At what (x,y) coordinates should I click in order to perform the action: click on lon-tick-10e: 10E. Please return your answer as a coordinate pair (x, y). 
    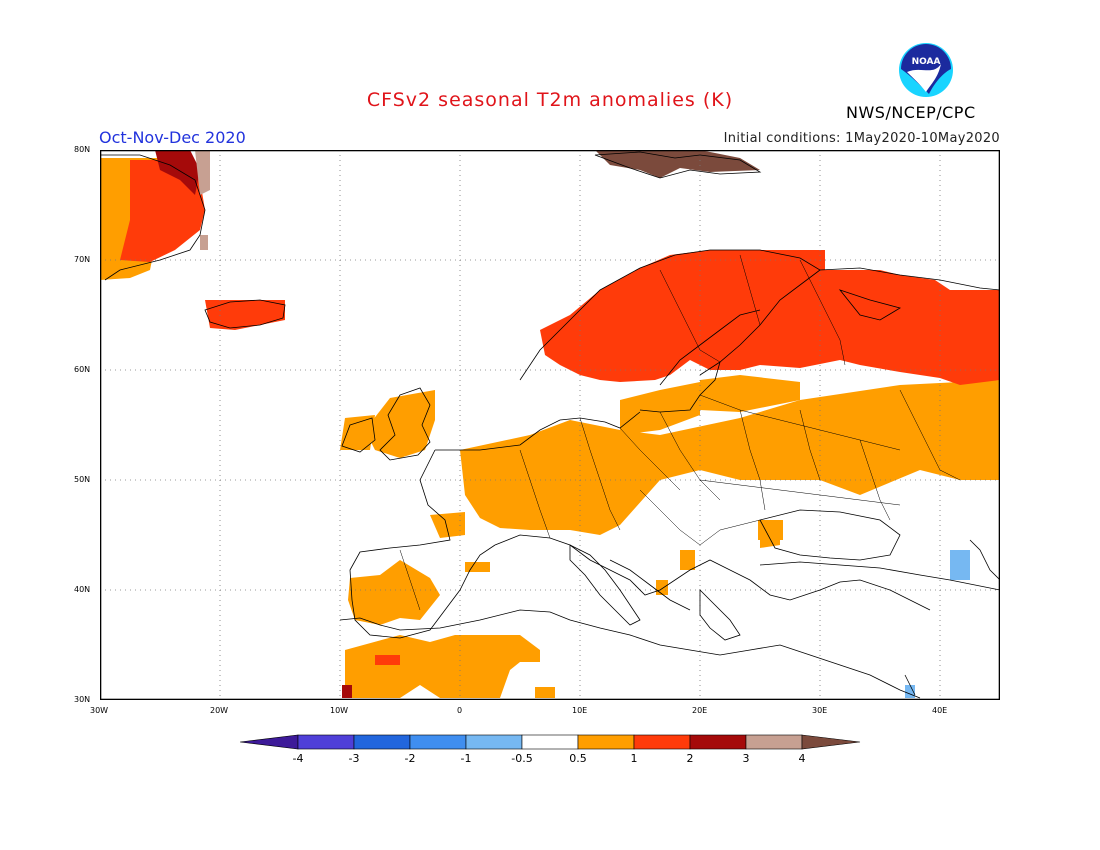
    Looking at the image, I should click on (580, 710).